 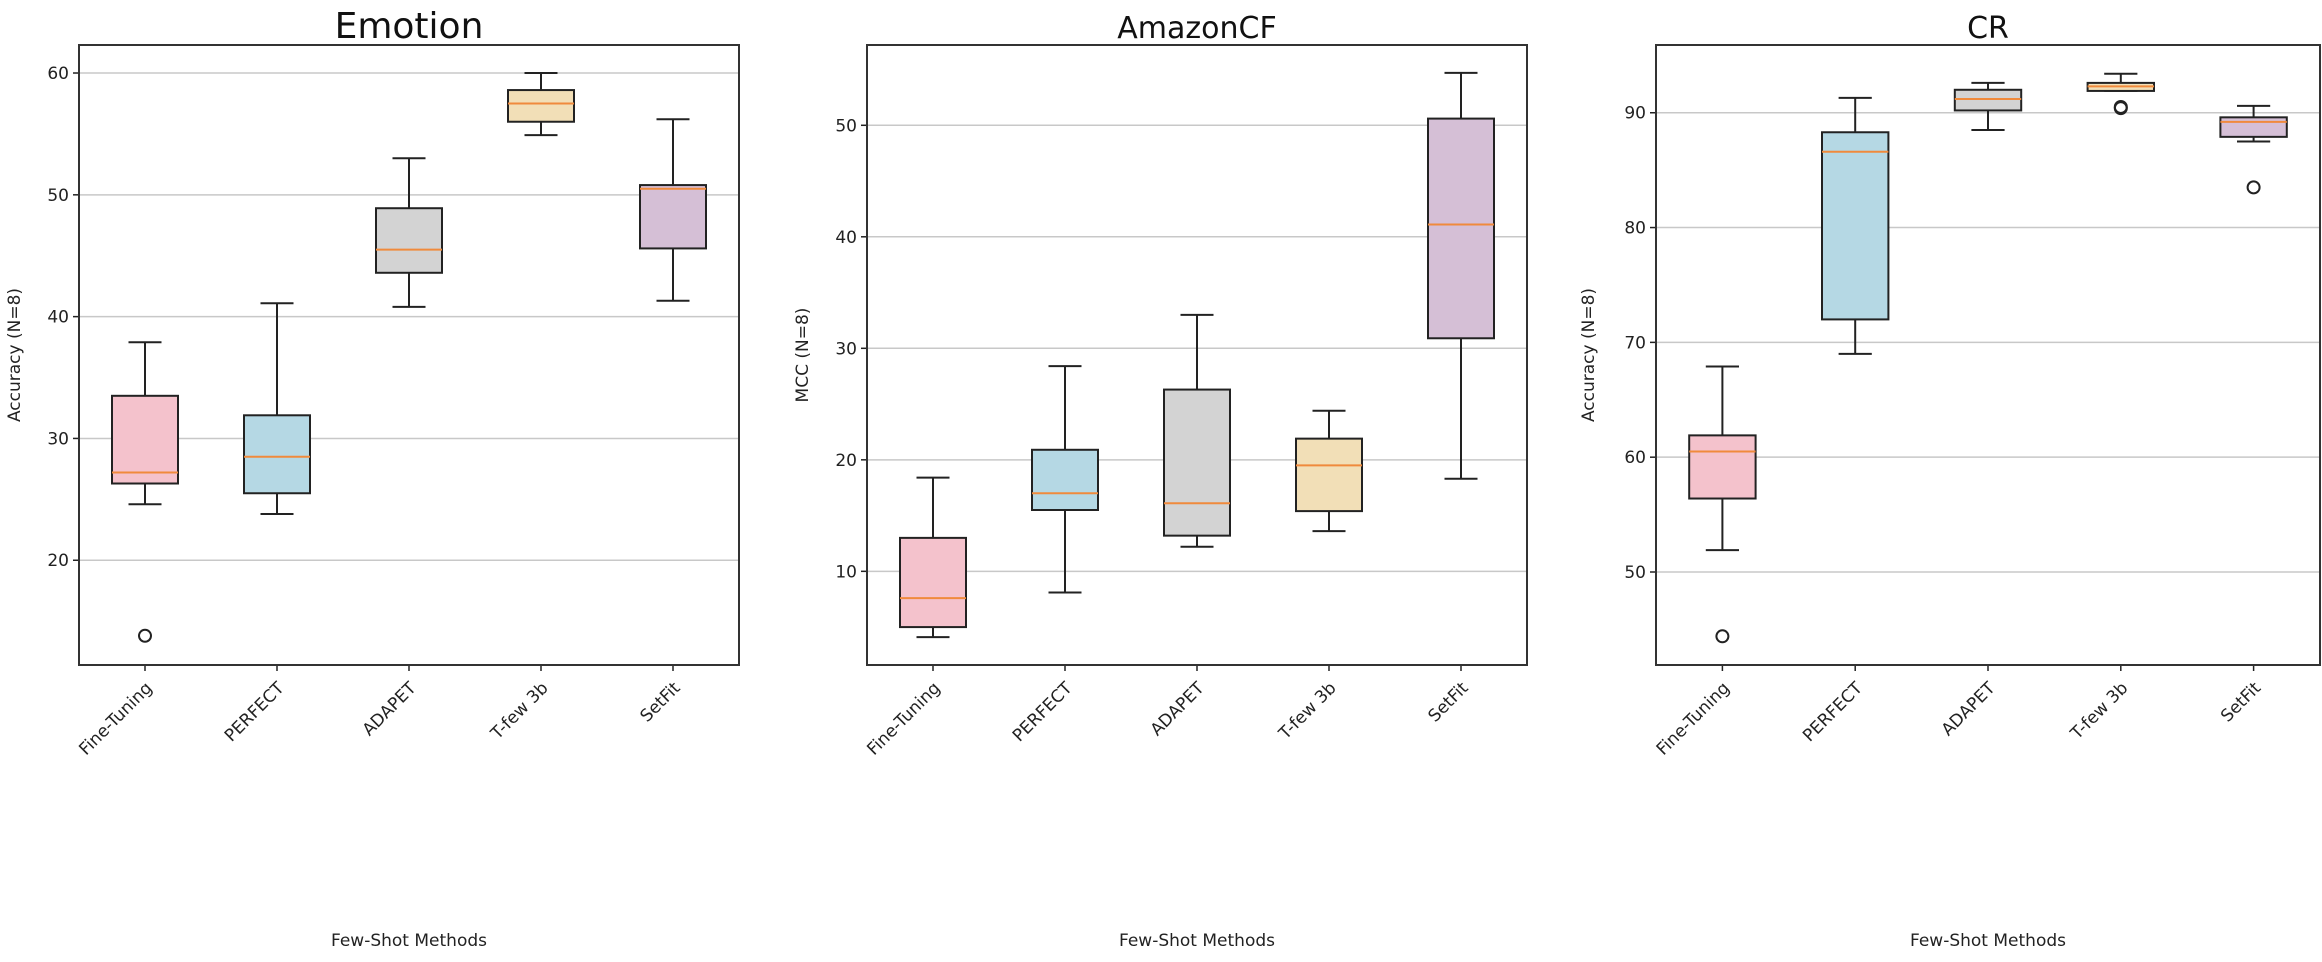 I want to click on y-axis-label: MCC (N=8), so click(x=803, y=355).